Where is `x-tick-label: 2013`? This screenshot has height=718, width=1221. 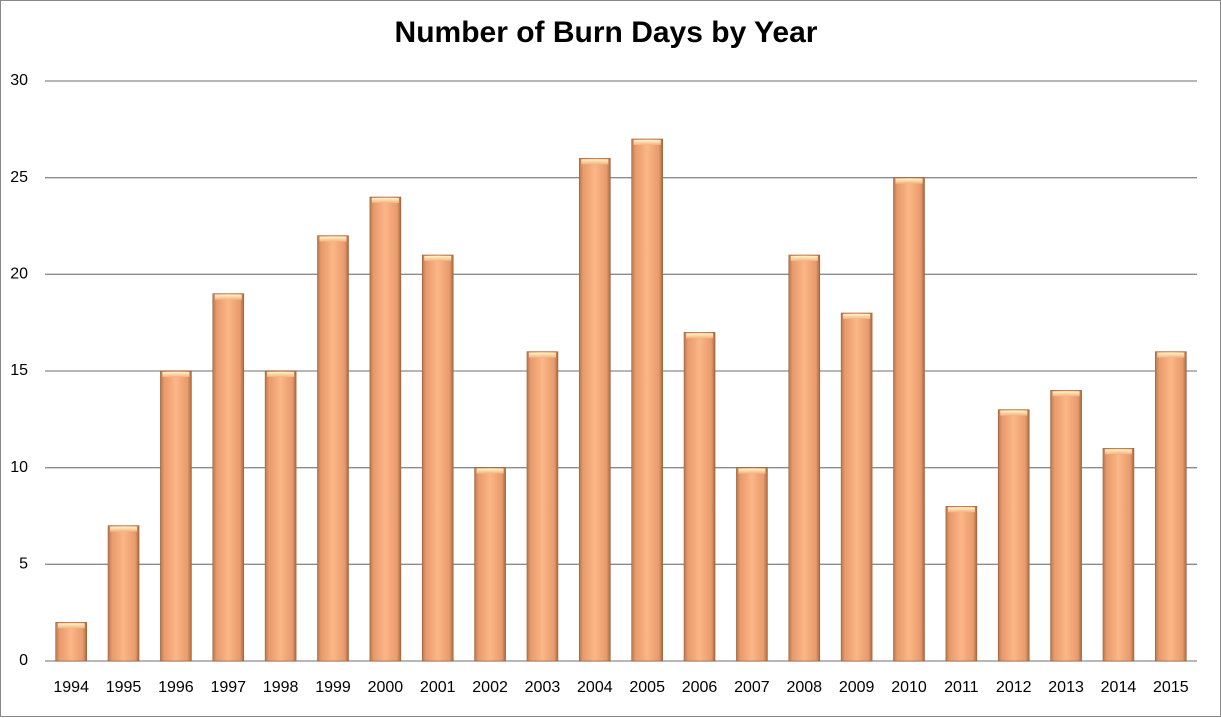 x-tick-label: 2013 is located at coordinates (1066, 687).